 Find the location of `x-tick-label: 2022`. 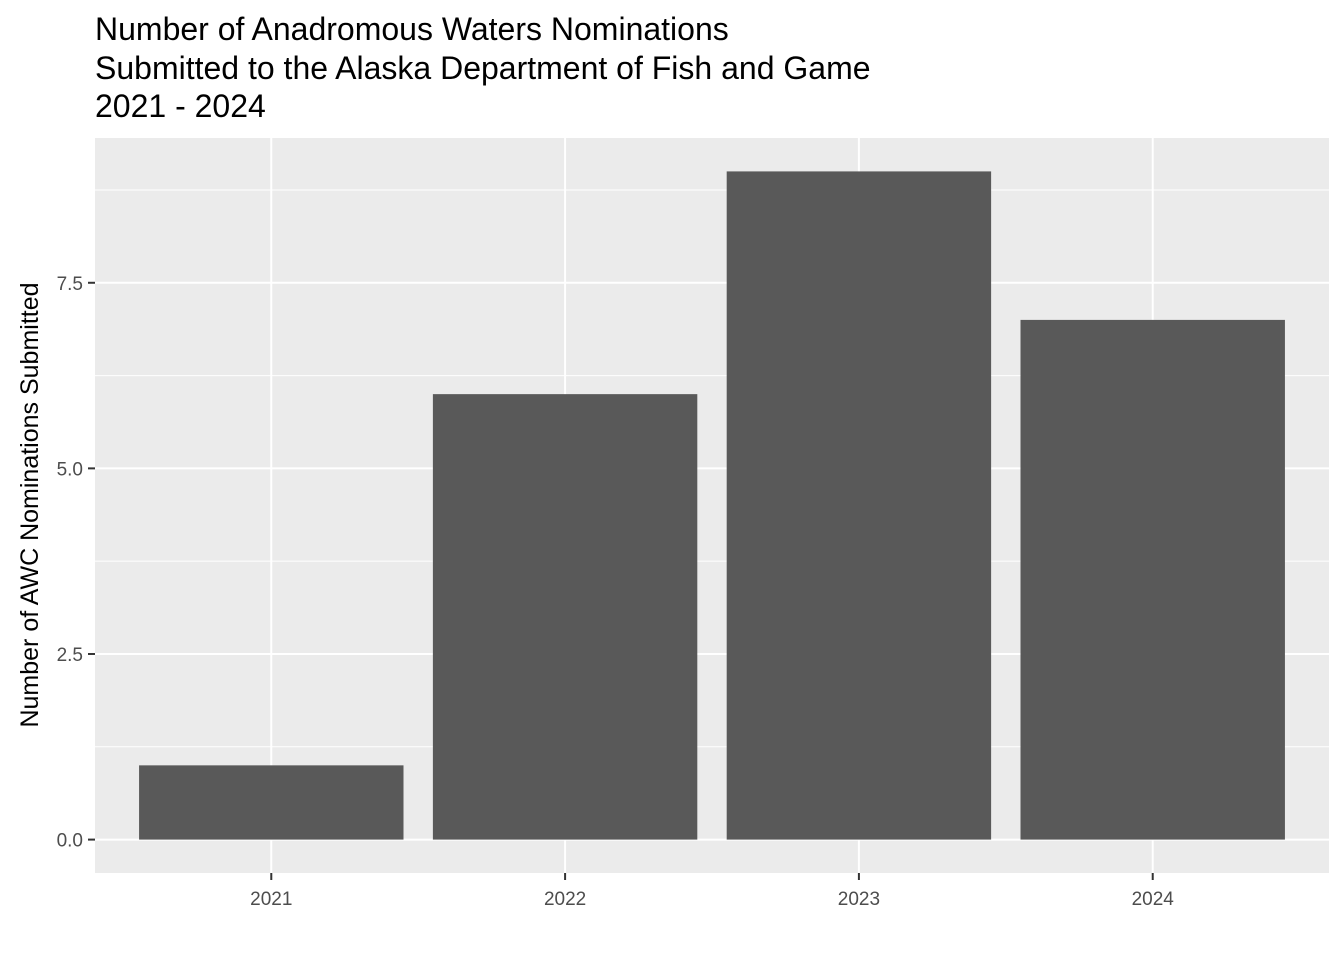

x-tick-label: 2022 is located at coordinates (565, 899).